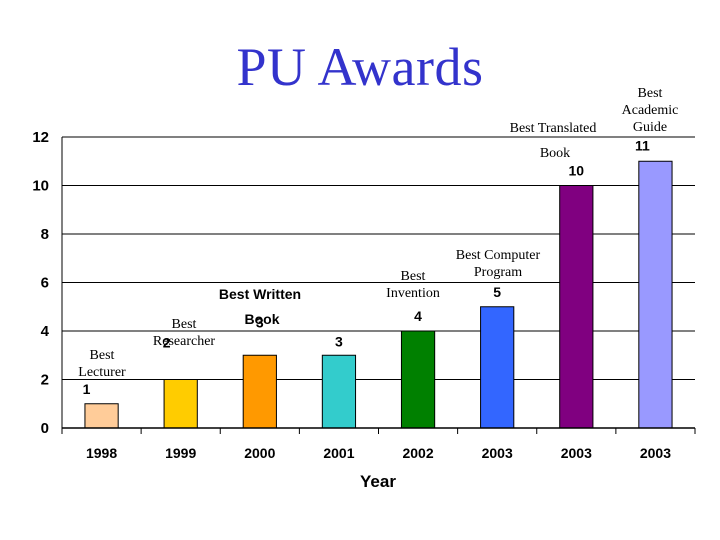  I want to click on data-label: 11, so click(642, 145).